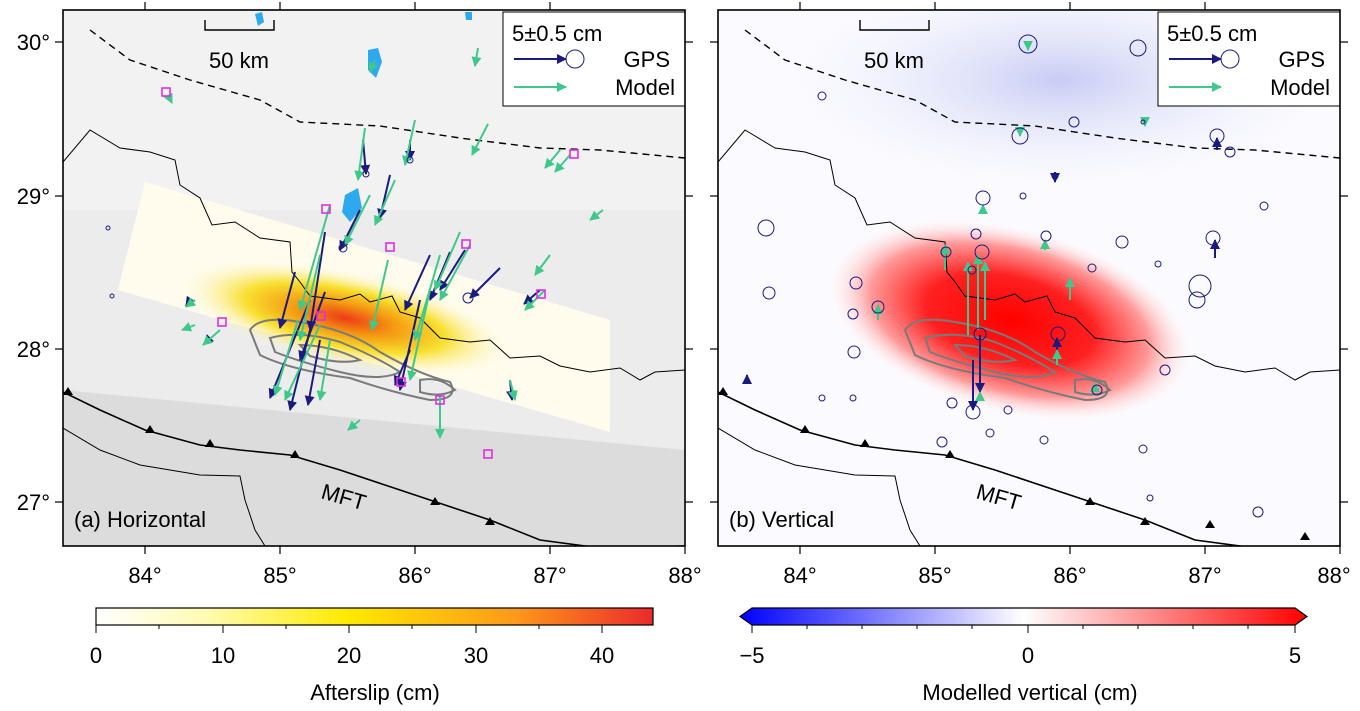 This screenshot has height=711, width=1360. Describe the element at coordinates (375, 692) in the screenshot. I see `colorbar-label: Afterslip (cm)` at that location.